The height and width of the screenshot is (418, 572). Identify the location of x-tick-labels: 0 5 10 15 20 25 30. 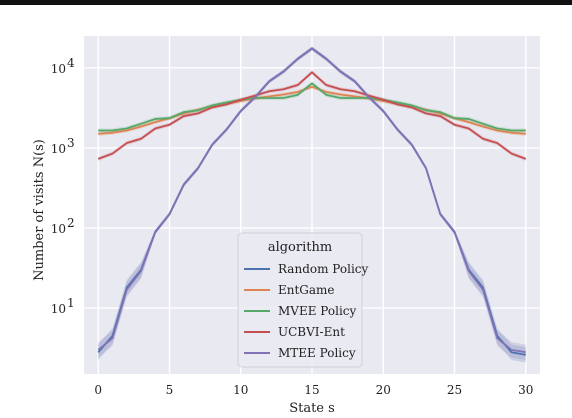
(313, 390).